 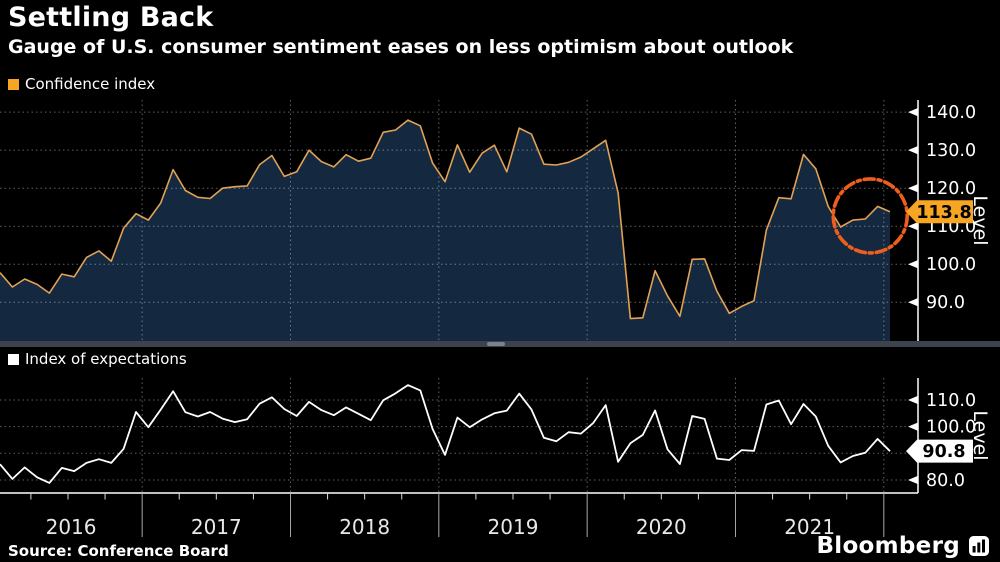 What do you see at coordinates (216, 527) in the screenshot?
I see `x-axis-year-label: 2017` at bounding box center [216, 527].